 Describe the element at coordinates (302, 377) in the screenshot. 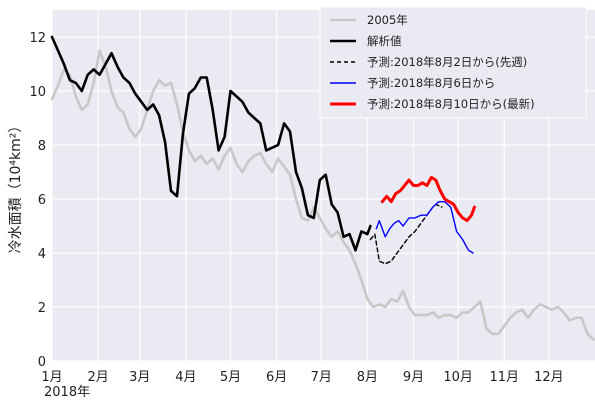

I see `x-ticks: 1月 2月 3月 4月 5月 6月 7月 8月 9月 10月 11月 12月` at that location.